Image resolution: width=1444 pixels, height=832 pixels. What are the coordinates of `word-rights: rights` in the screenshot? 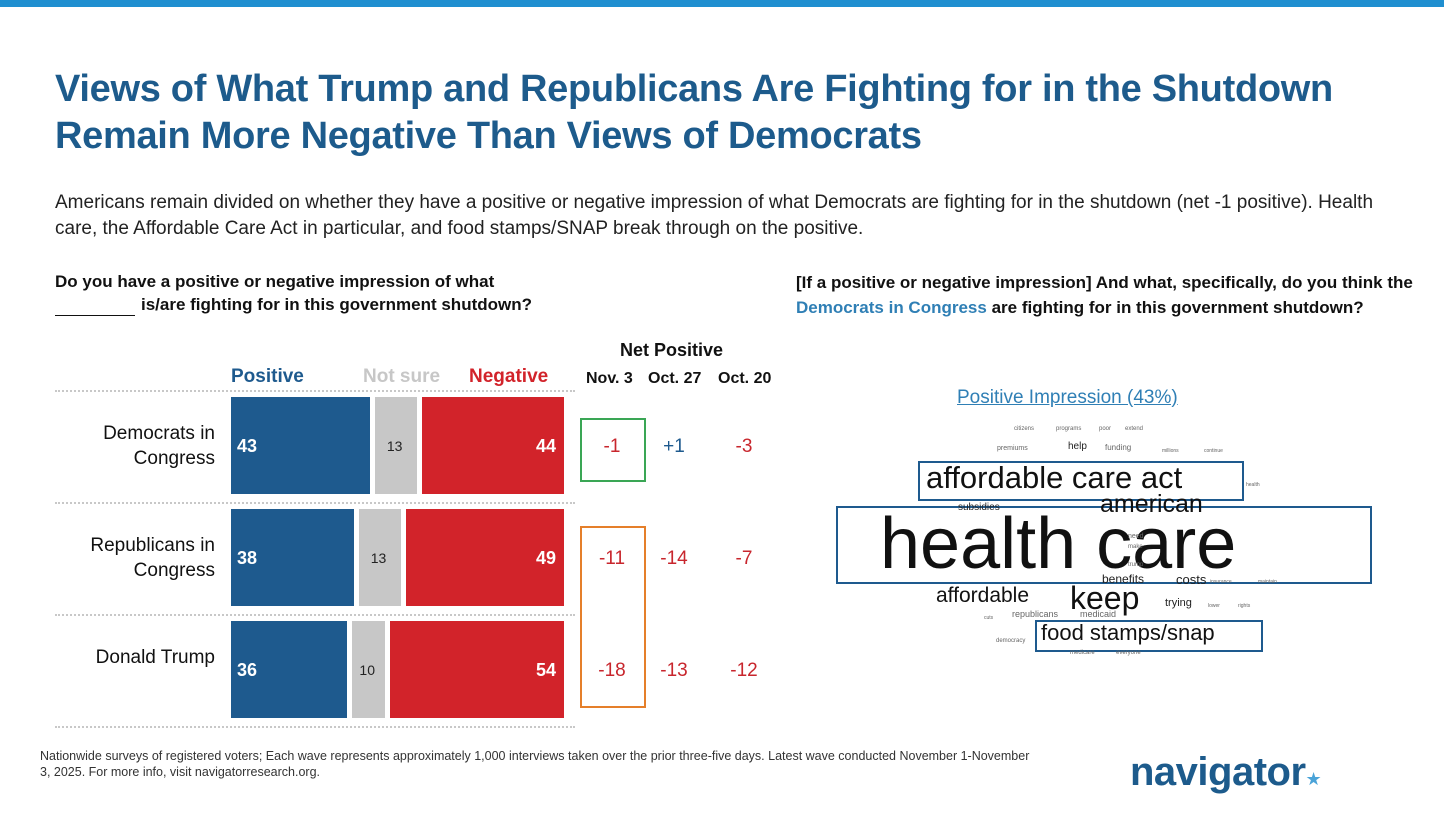 It's located at (1244, 606).